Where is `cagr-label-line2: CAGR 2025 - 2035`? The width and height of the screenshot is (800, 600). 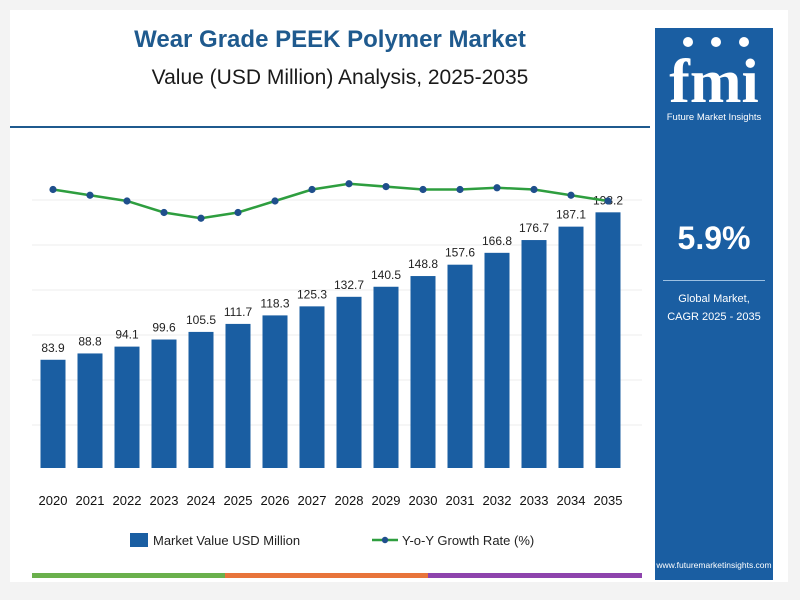 cagr-label-line2: CAGR 2025 - 2035 is located at coordinates (714, 317).